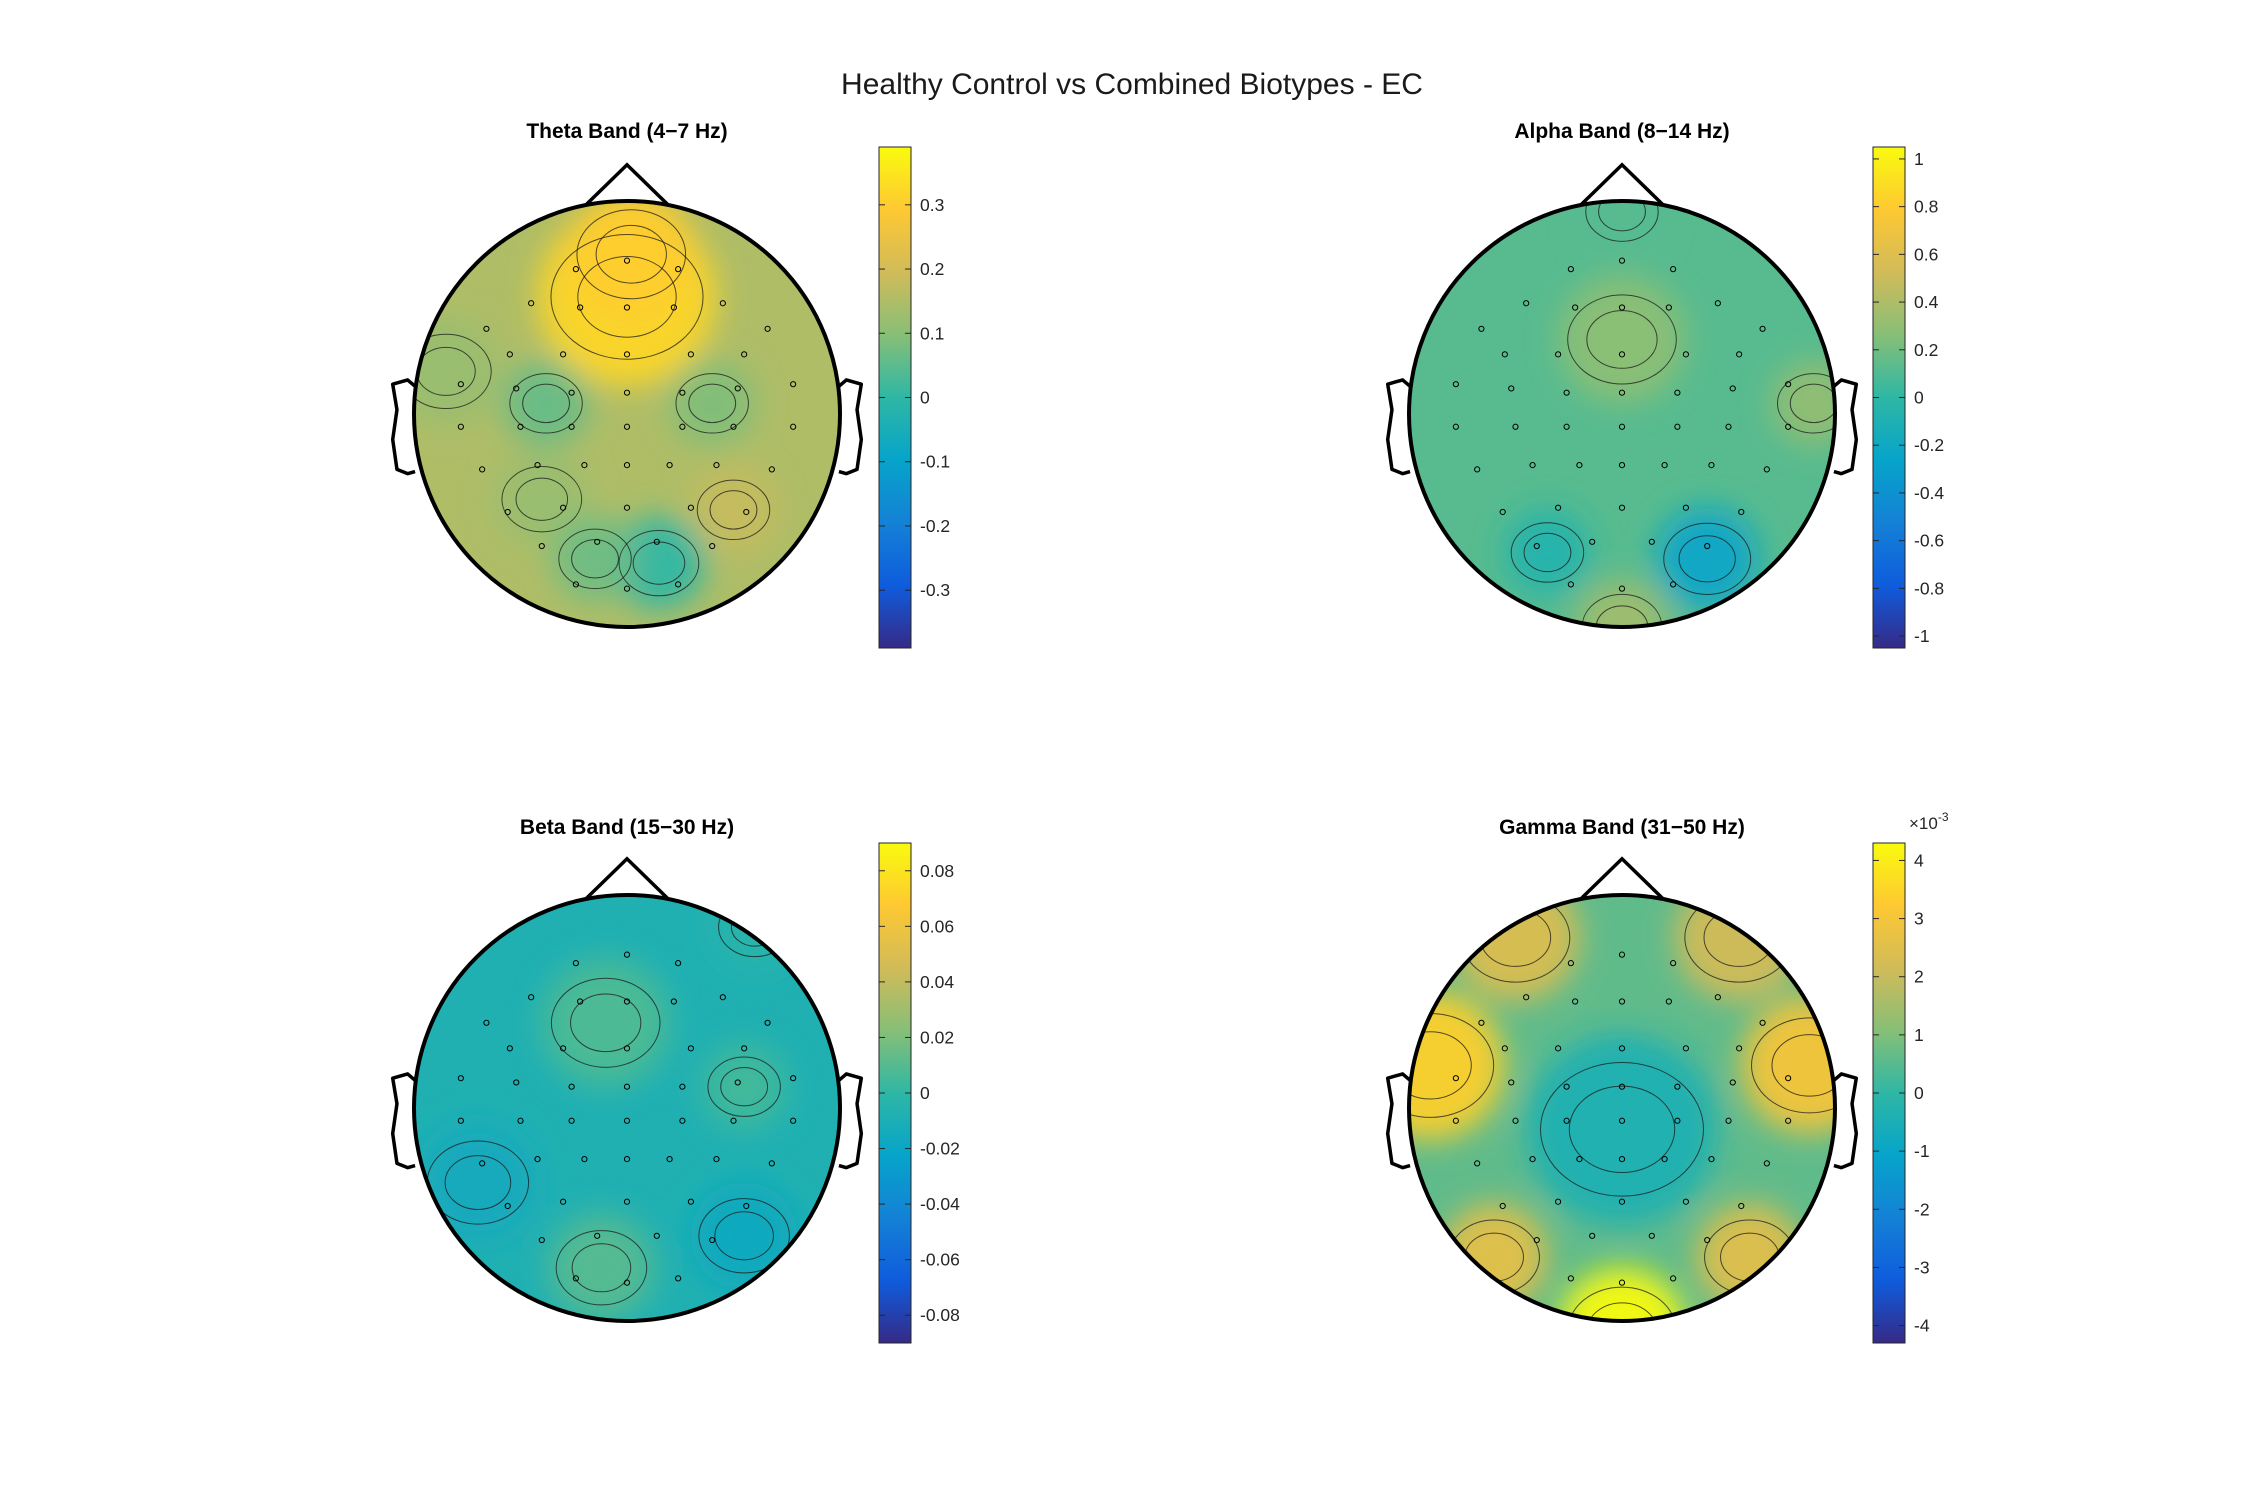 Image resolution: width=2250 pixels, height=1500 pixels. What do you see at coordinates (940, 1149) in the screenshot?
I see `colorbar-tick-label: -0.02` at bounding box center [940, 1149].